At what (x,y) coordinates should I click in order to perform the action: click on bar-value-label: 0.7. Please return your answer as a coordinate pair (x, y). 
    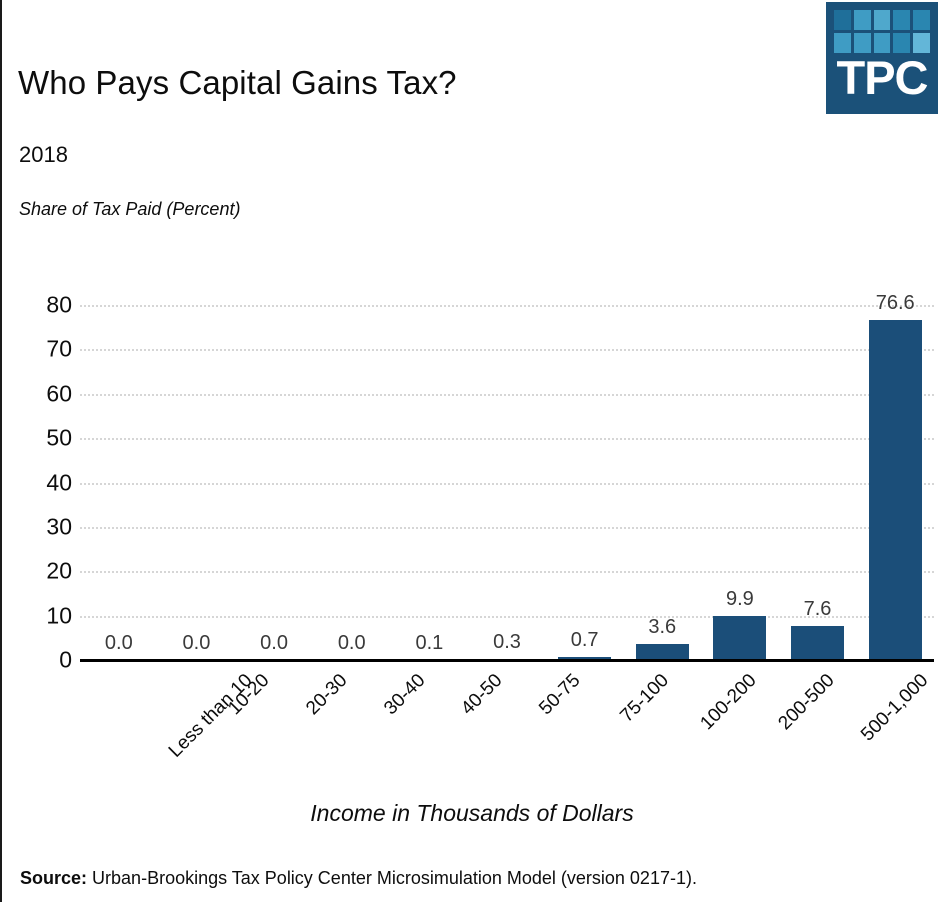
    Looking at the image, I should click on (584, 639).